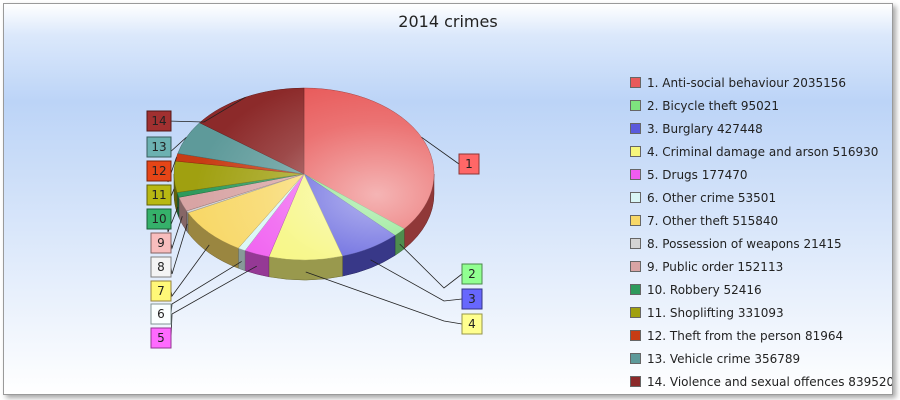 The width and height of the screenshot is (900, 400). I want to click on slice-label-5: 5, so click(161, 338).